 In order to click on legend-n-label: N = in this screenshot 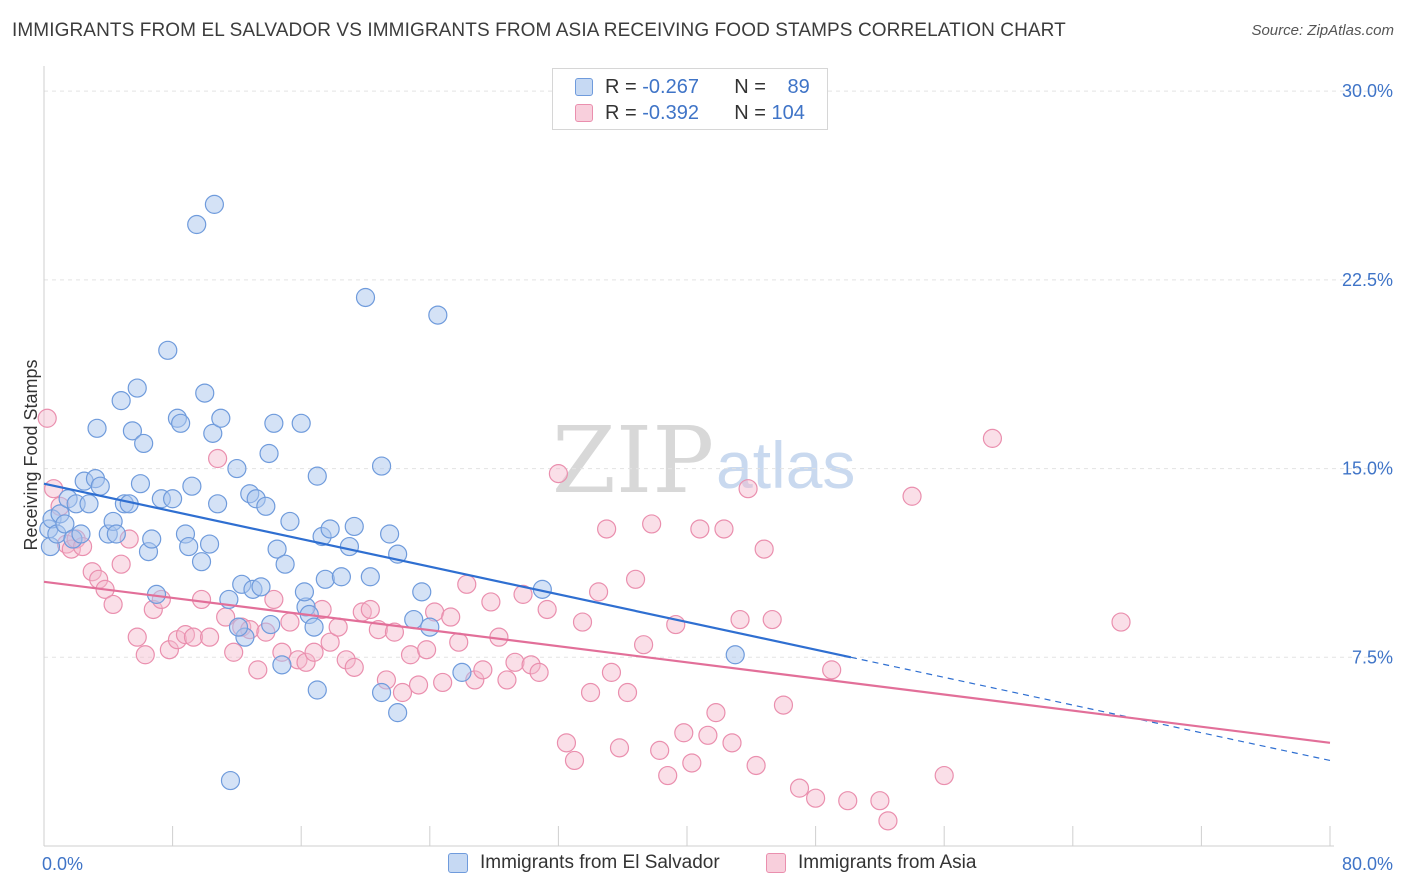, I will do `click(753, 86)`.